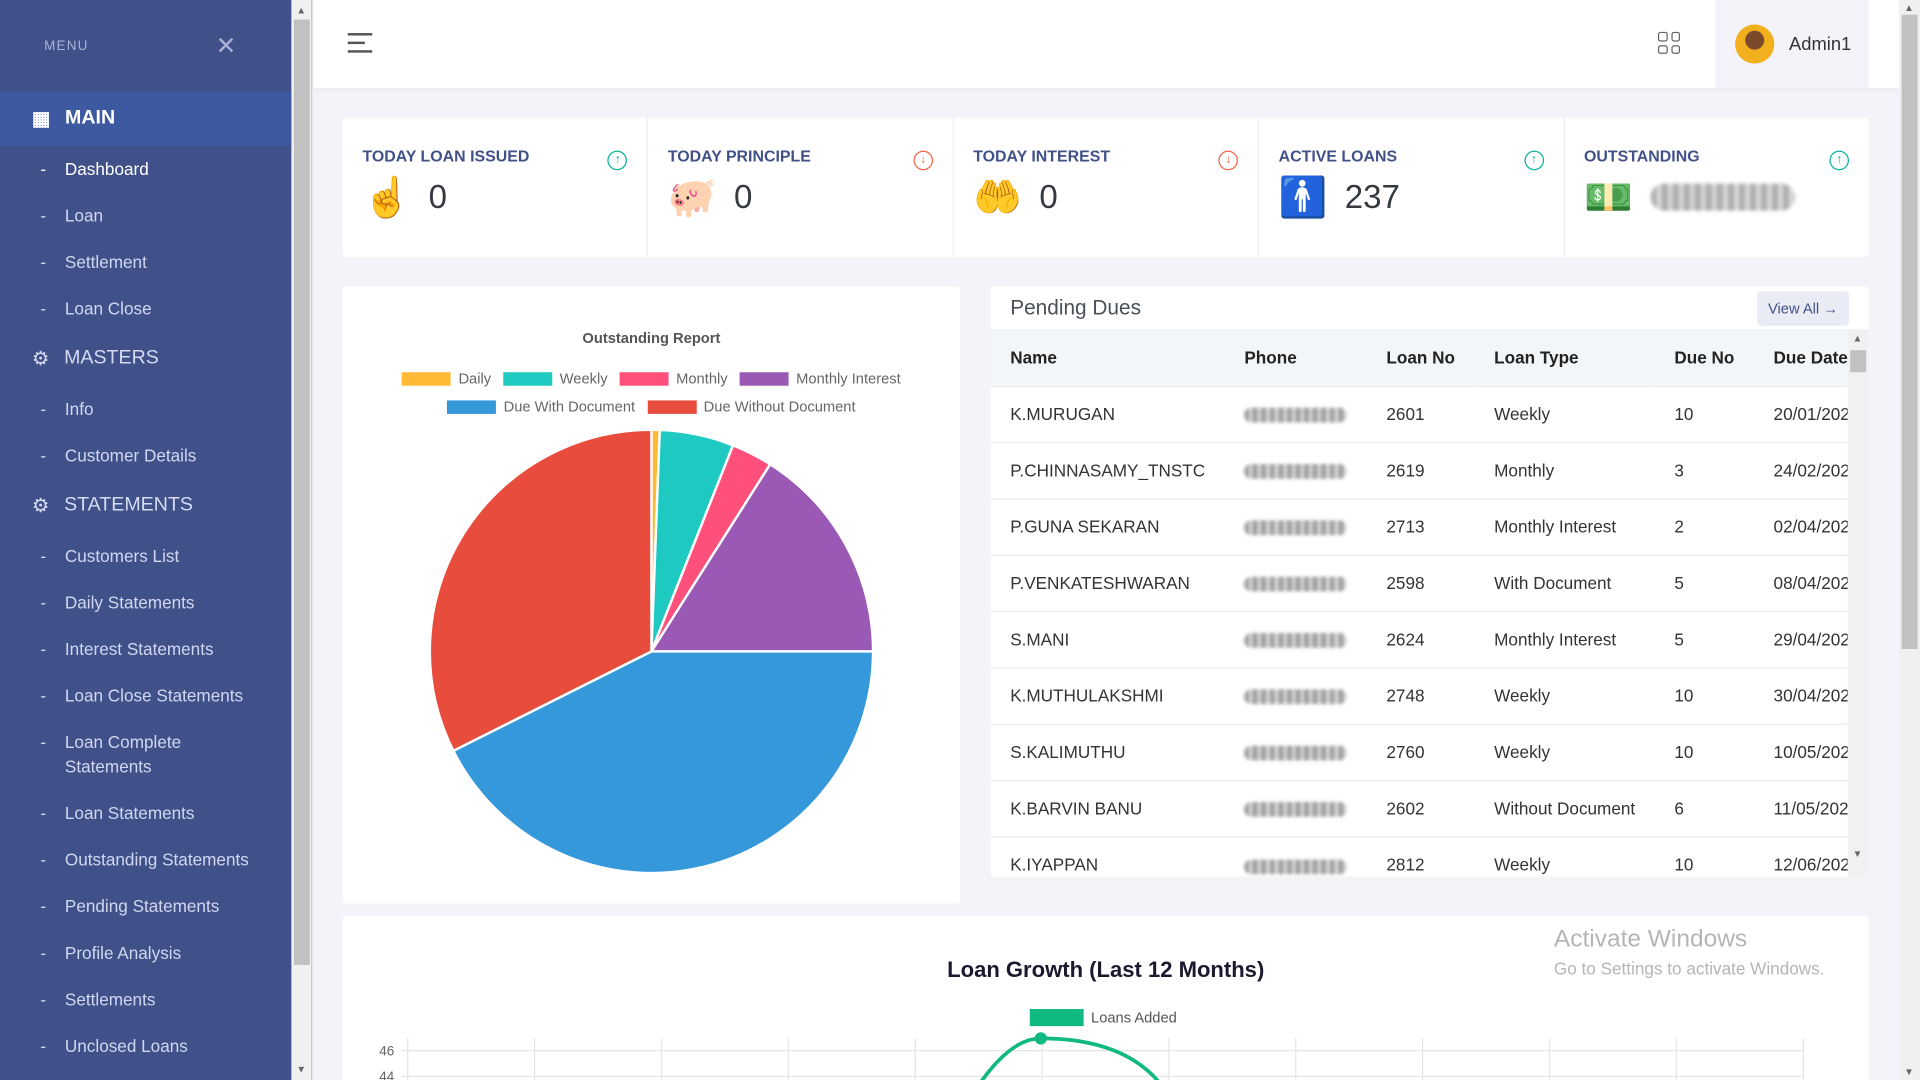 This screenshot has height=1080, width=1920. I want to click on table-cell: 30/04/2025, so click(1800, 695).